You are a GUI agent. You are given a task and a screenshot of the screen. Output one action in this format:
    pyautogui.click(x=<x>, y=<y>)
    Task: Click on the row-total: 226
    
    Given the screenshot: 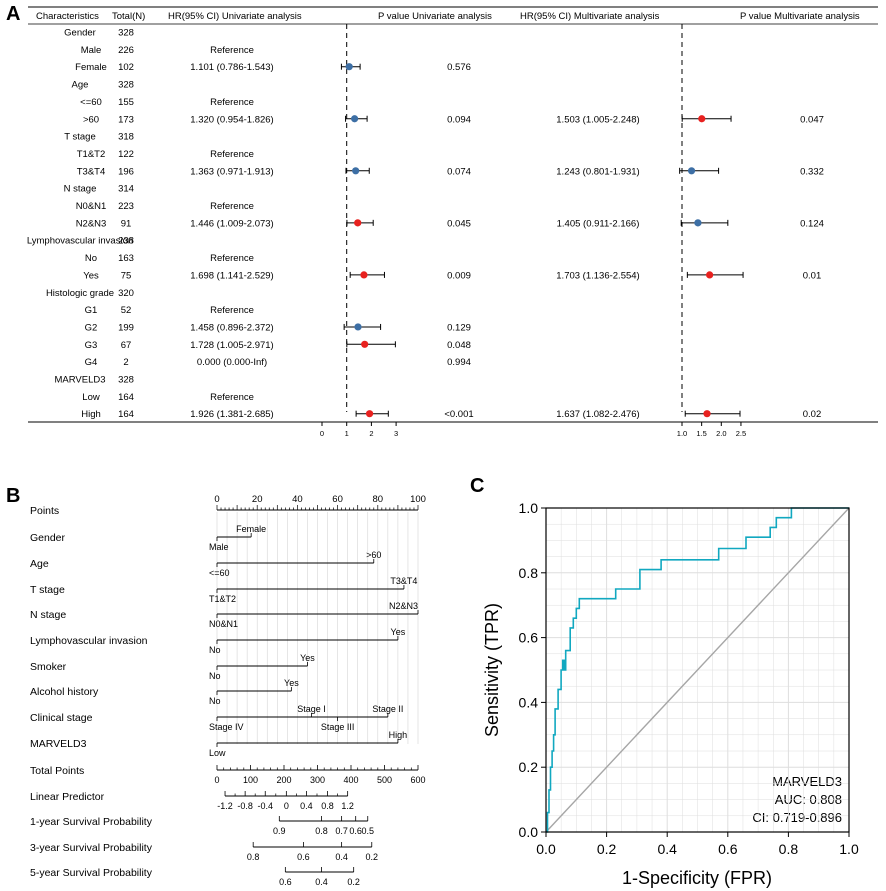 What is the action you would take?
    pyautogui.click(x=126, y=50)
    